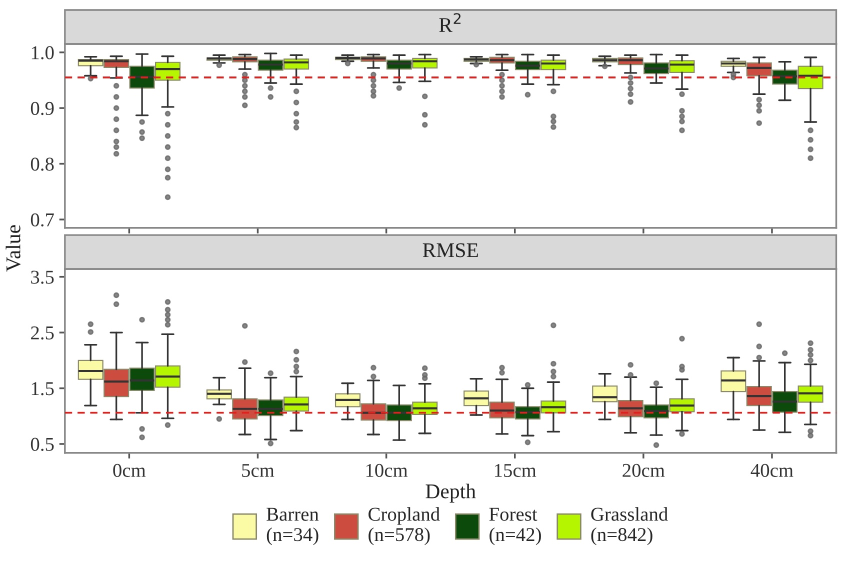 The image size is (843, 564). Describe the element at coordinates (43, 389) in the screenshot. I see `y-tick-label: 1.5` at that location.